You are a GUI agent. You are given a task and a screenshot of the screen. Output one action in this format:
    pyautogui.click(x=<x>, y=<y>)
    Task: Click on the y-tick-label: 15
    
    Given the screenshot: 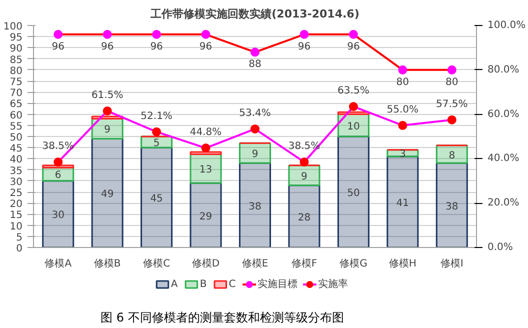 What is the action you would take?
    pyautogui.click(x=16, y=216)
    